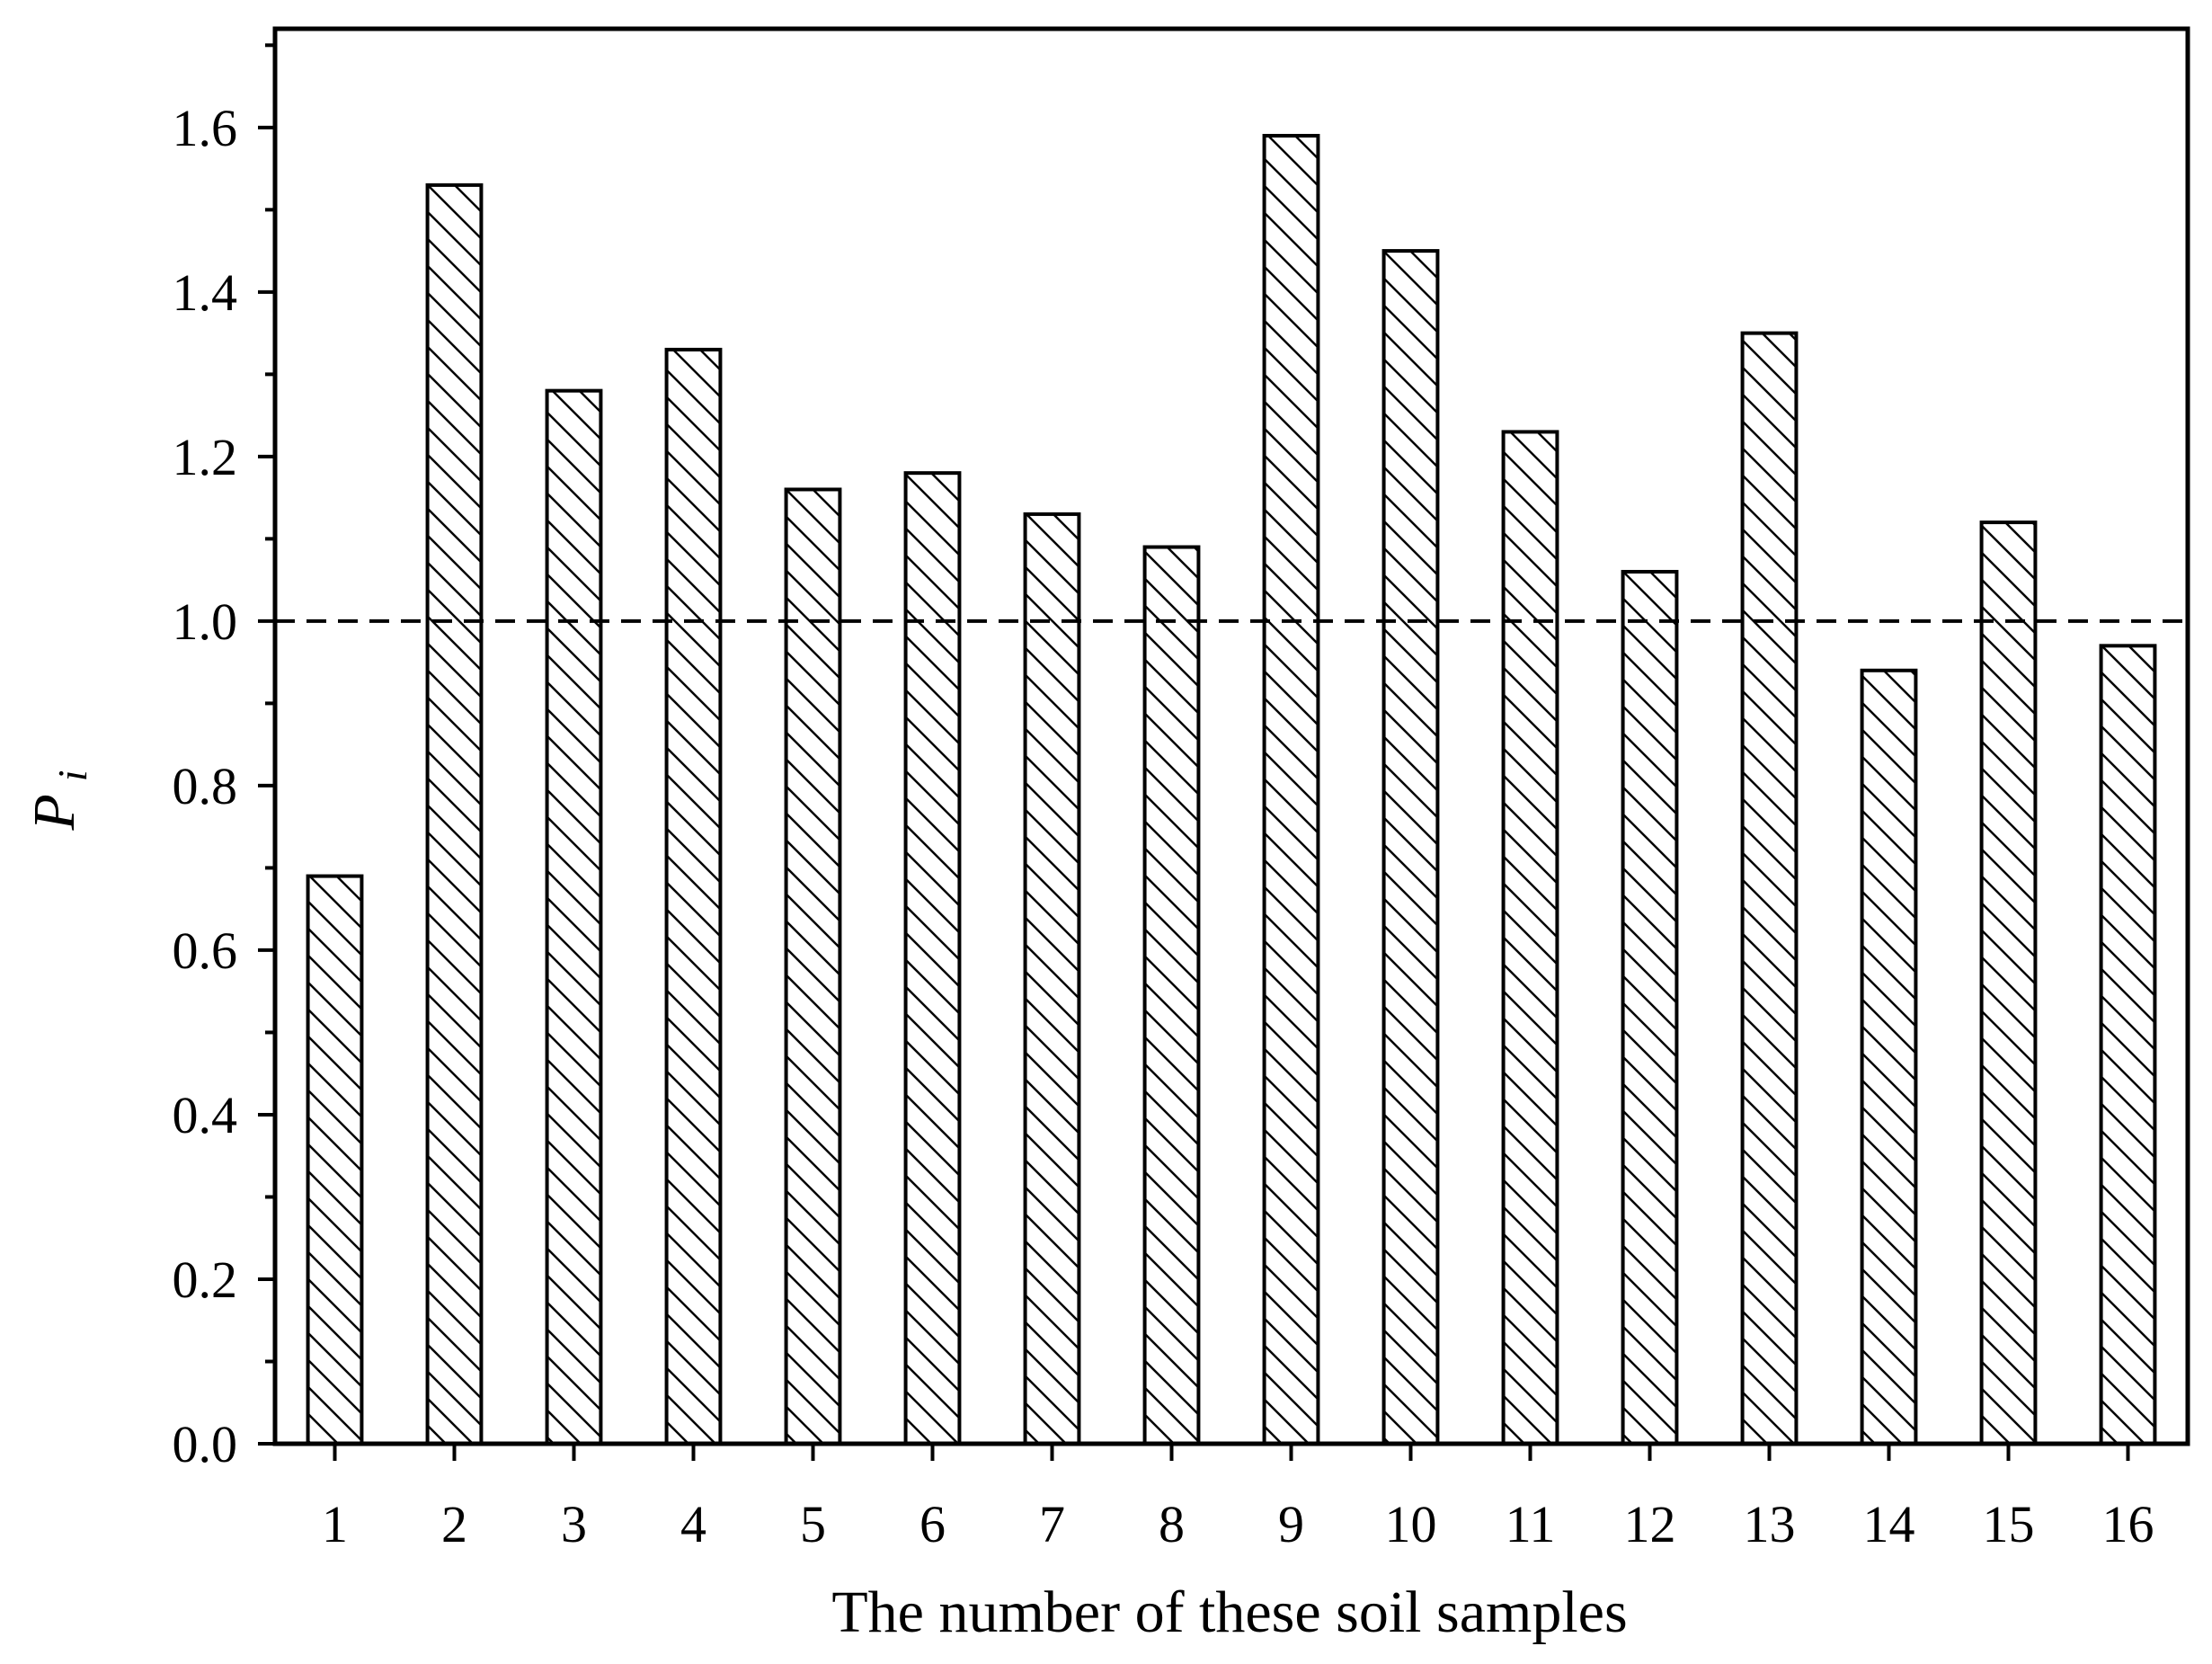  What do you see at coordinates (1411, 1524) in the screenshot?
I see `x-tick-label: 10` at bounding box center [1411, 1524].